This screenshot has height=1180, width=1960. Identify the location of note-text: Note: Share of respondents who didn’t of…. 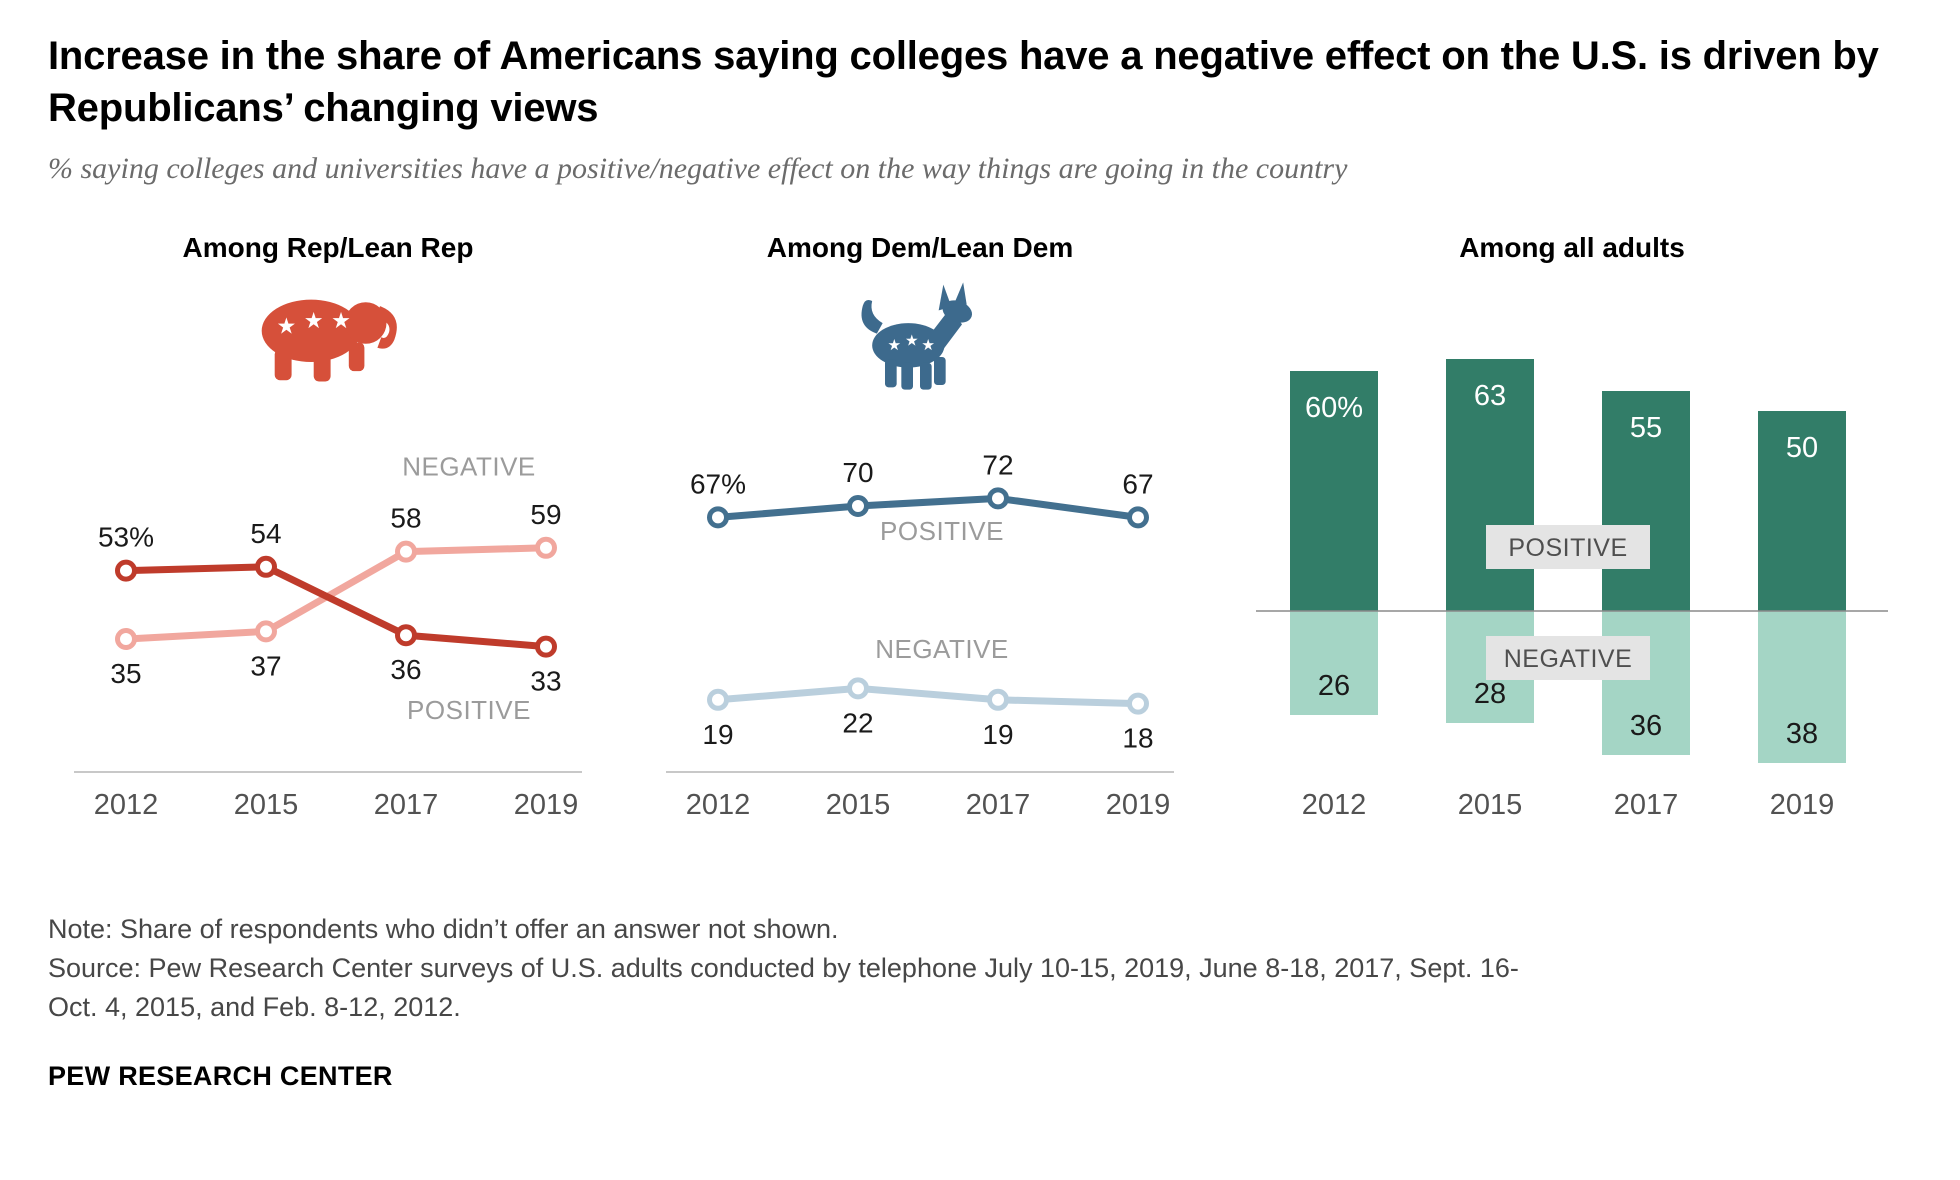
(443, 929).